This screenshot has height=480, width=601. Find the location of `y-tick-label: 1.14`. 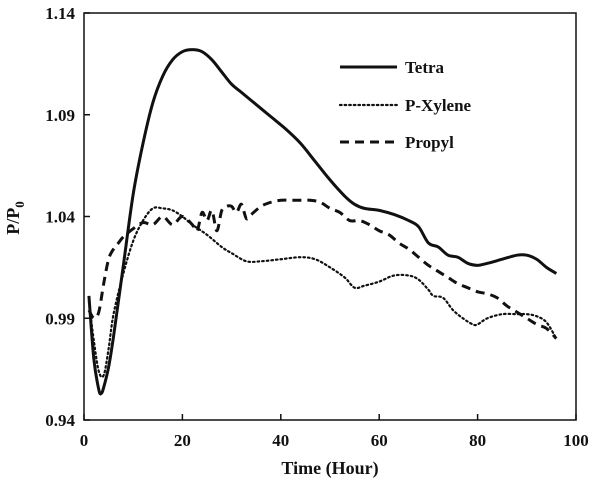

y-tick-label: 1.14 is located at coordinates (60, 13).